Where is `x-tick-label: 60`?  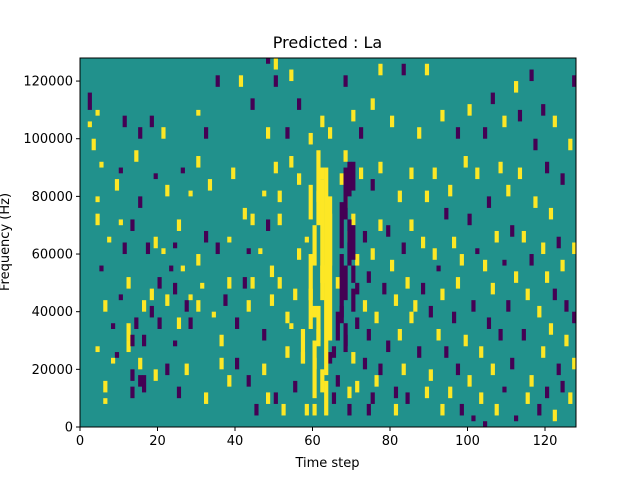
x-tick-label: 60 is located at coordinates (312, 441).